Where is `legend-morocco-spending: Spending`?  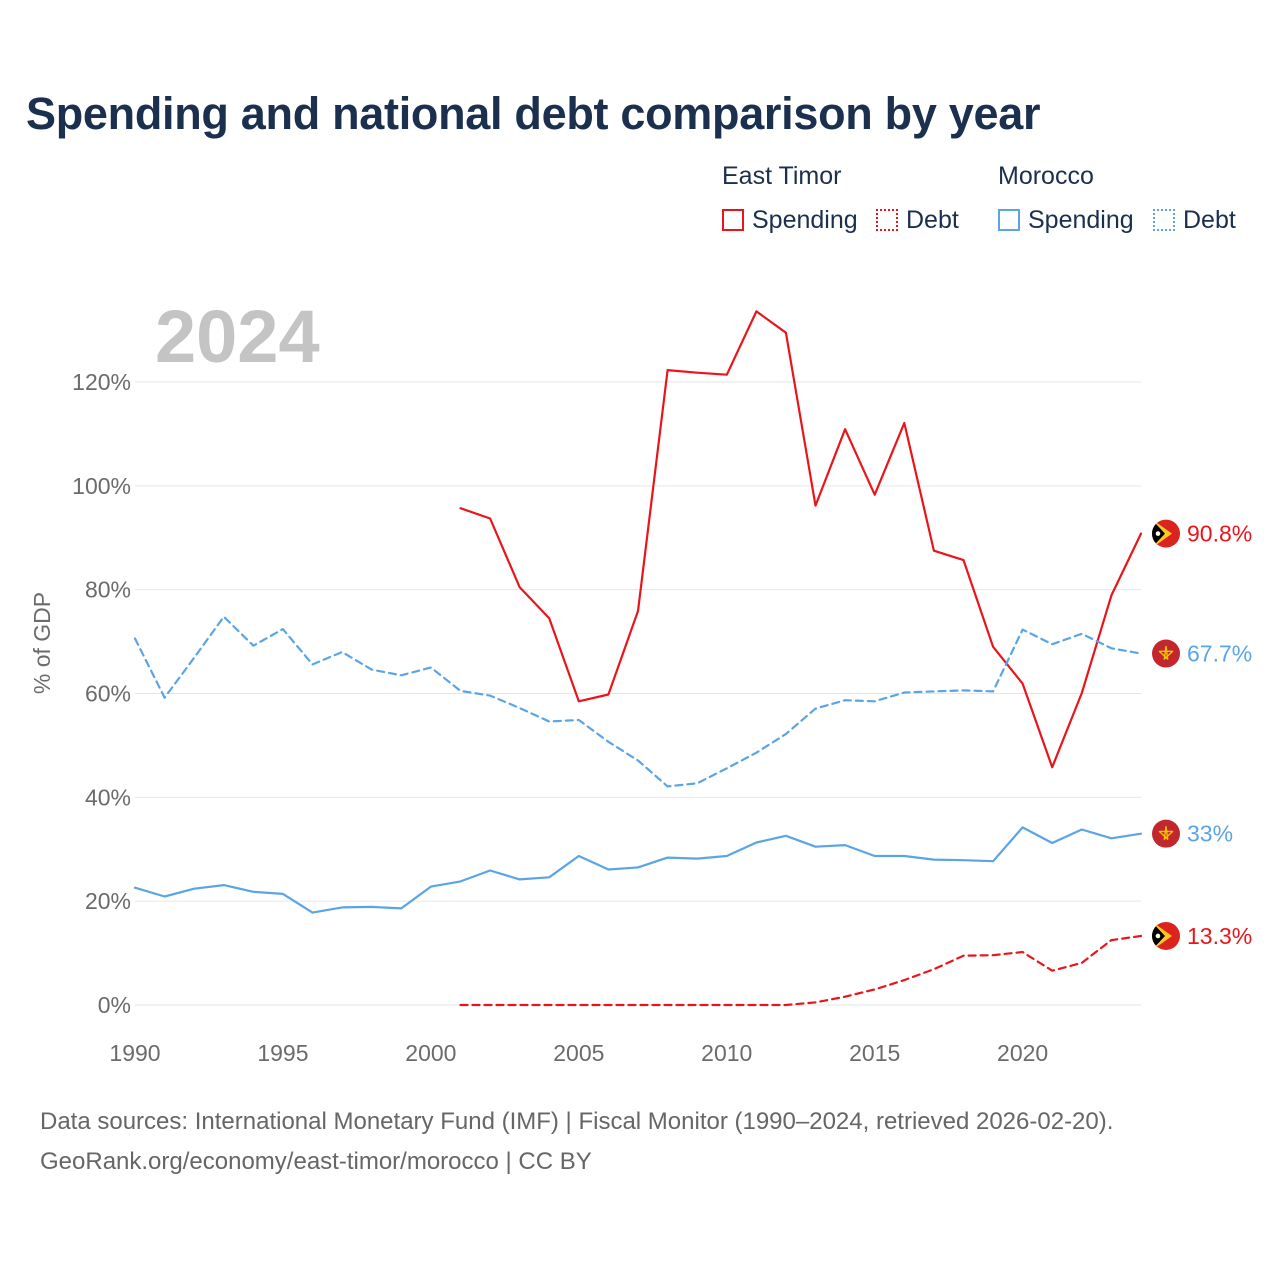
legend-morocco-spending: Spending is located at coordinates (1066, 220).